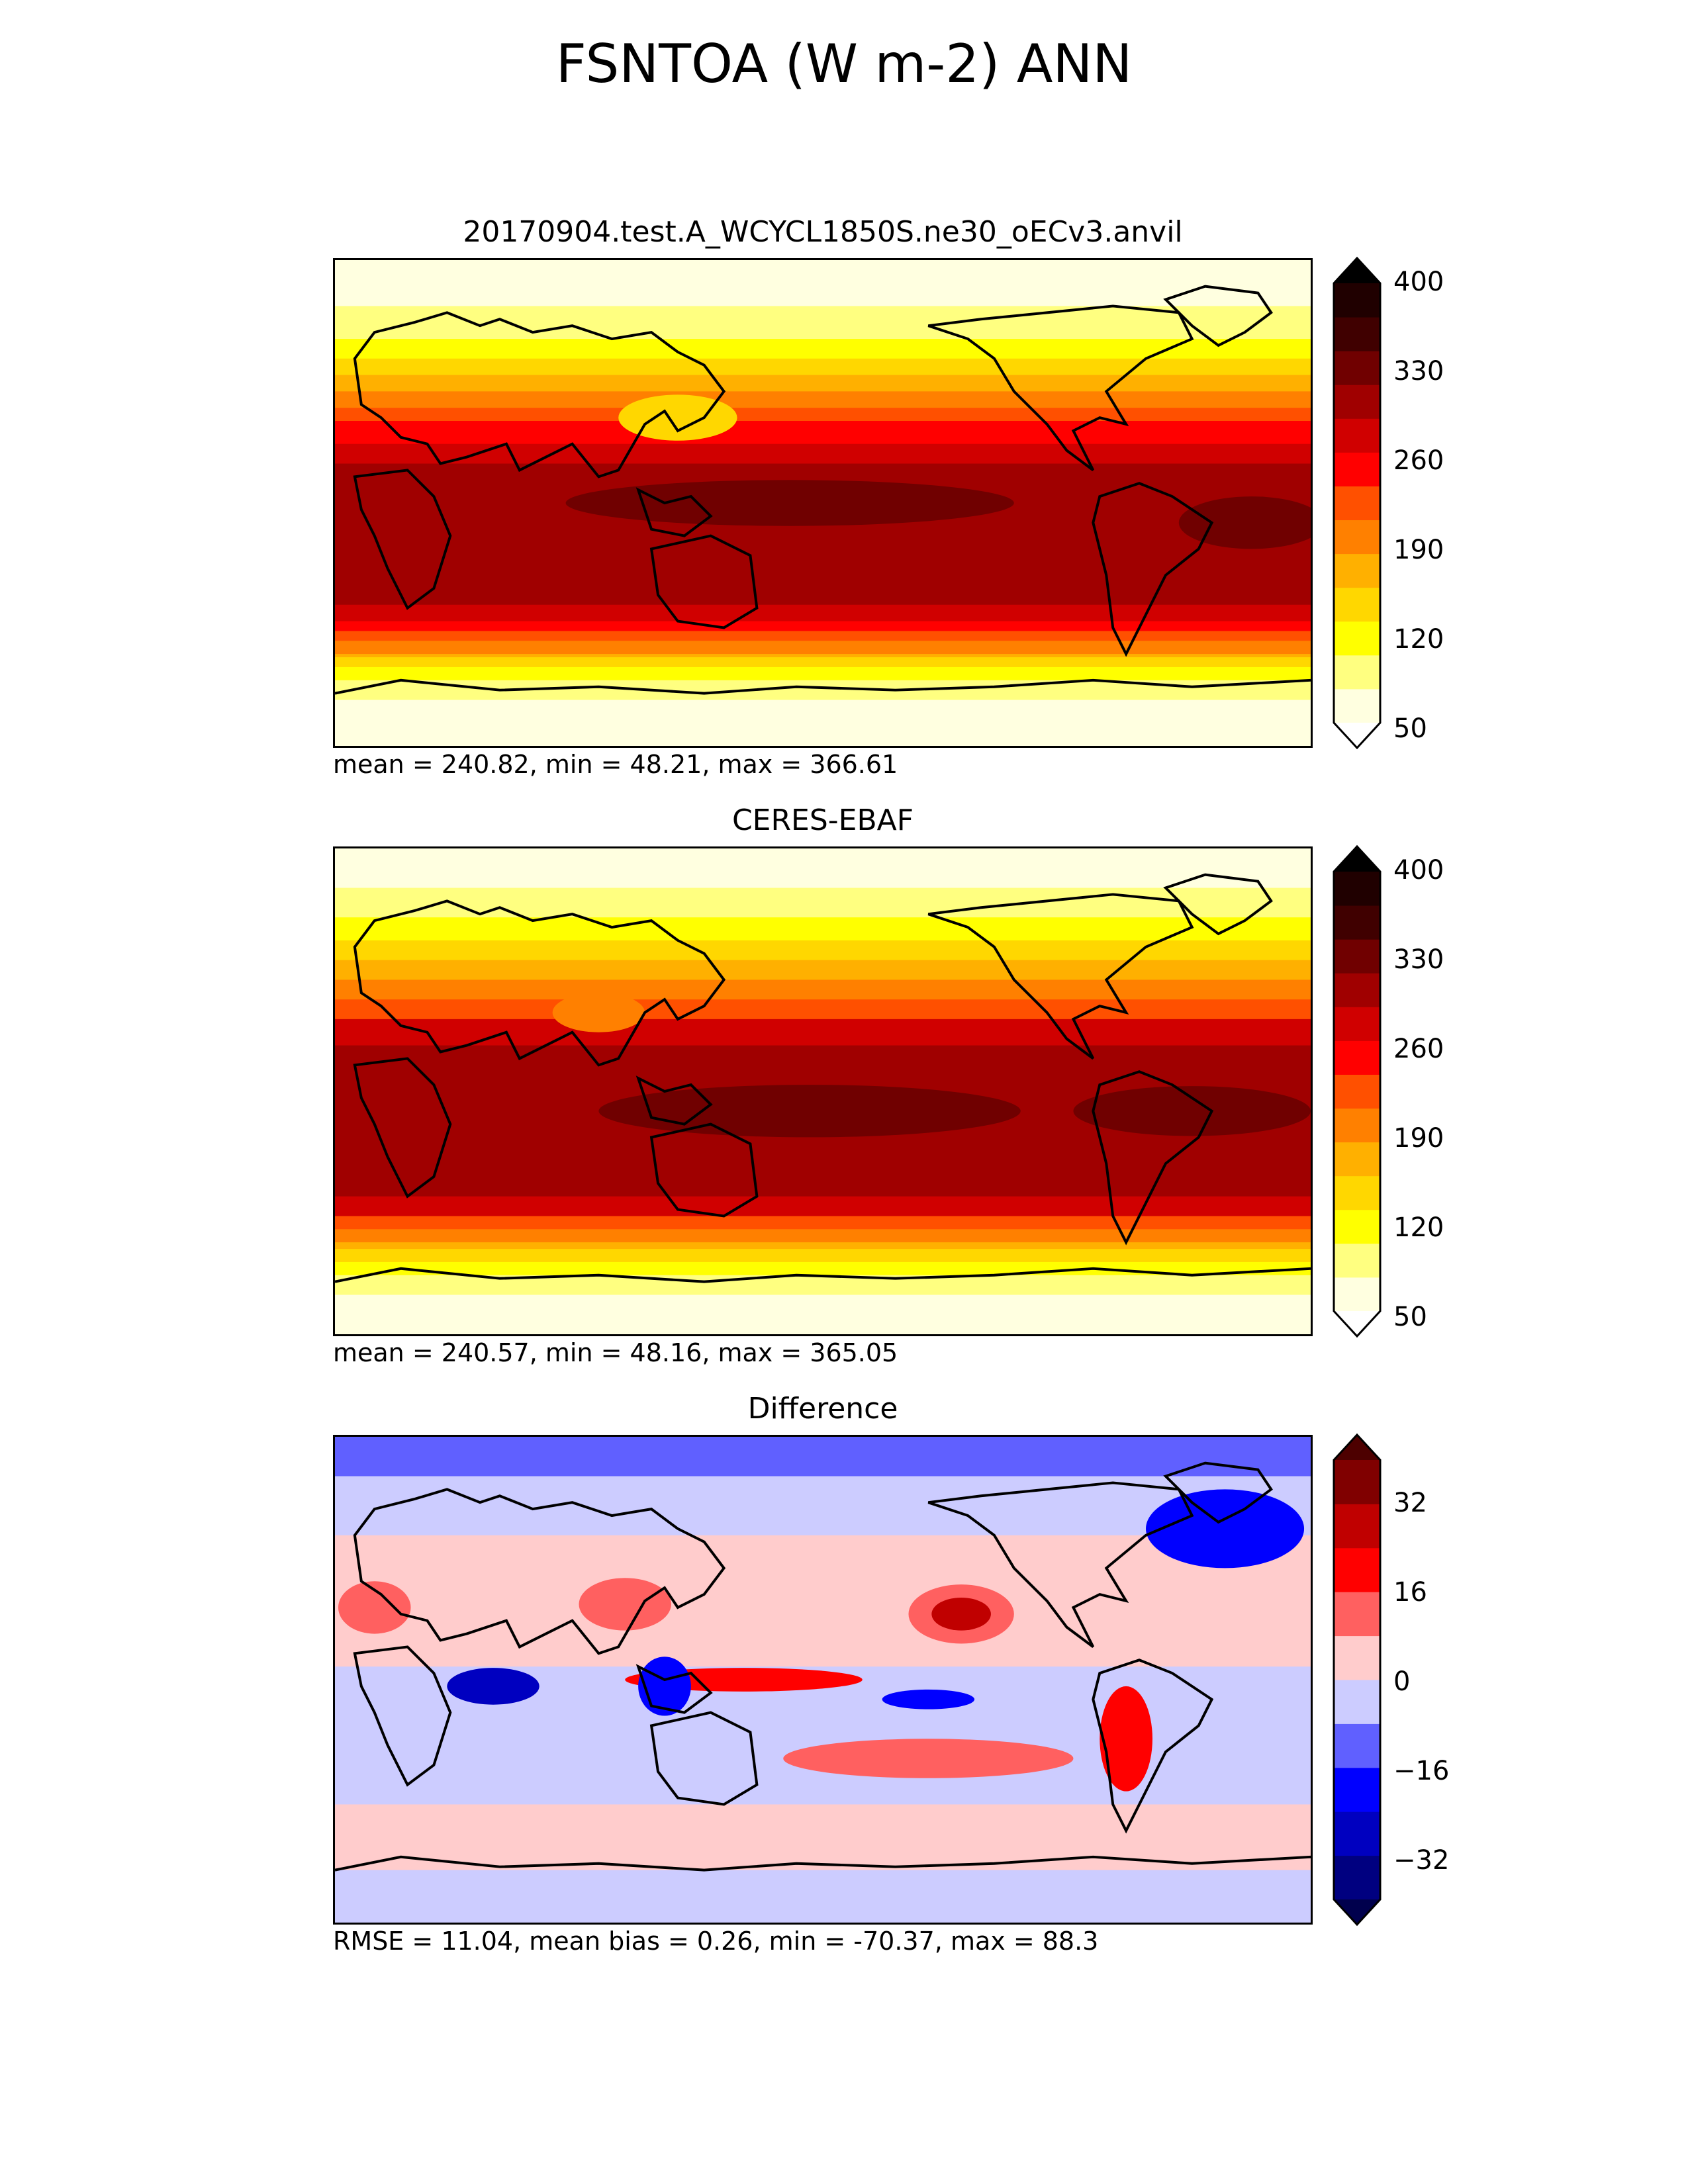 The height and width of the screenshot is (2184, 1688). I want to click on colorbar-test, so click(1358, 503).